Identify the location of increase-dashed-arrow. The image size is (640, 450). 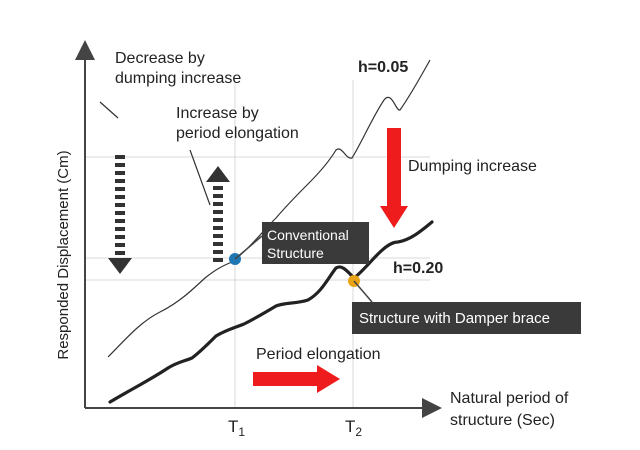
(218, 214).